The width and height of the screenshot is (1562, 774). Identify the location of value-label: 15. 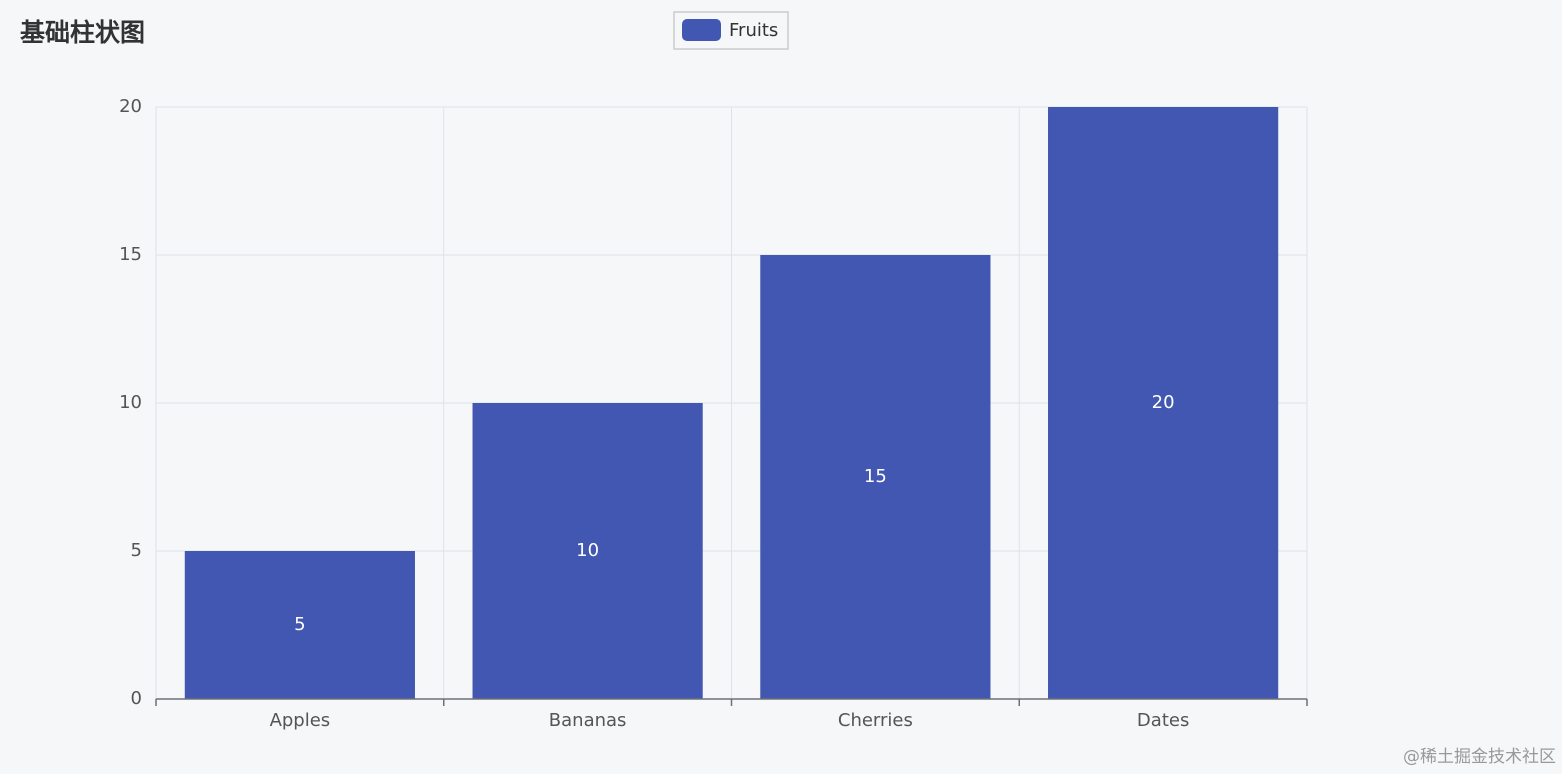
(875, 476).